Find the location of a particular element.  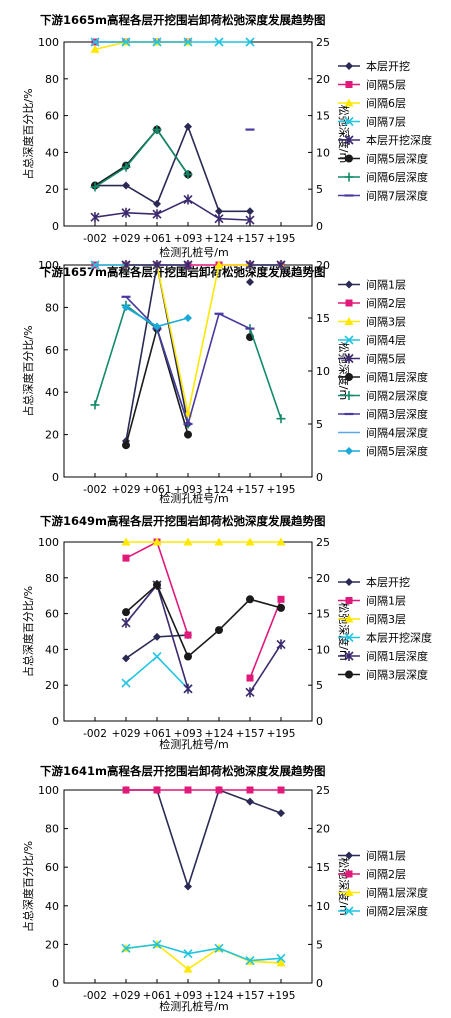

legend-item: 间隔2层 is located at coordinates (372, 303).